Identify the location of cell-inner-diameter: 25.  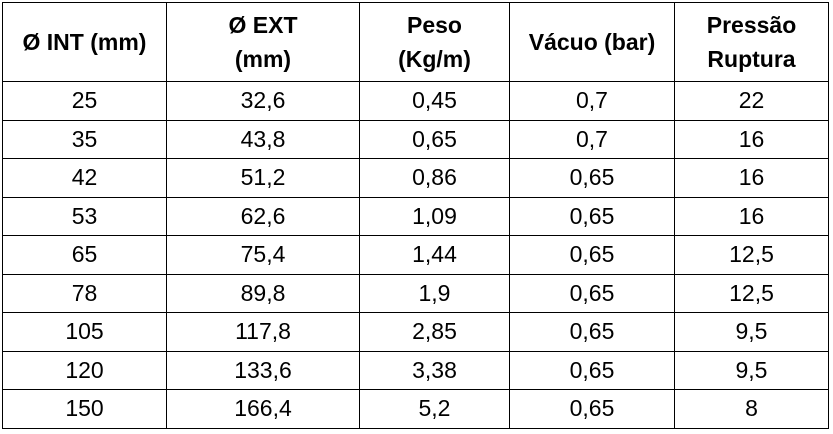
(84, 101).